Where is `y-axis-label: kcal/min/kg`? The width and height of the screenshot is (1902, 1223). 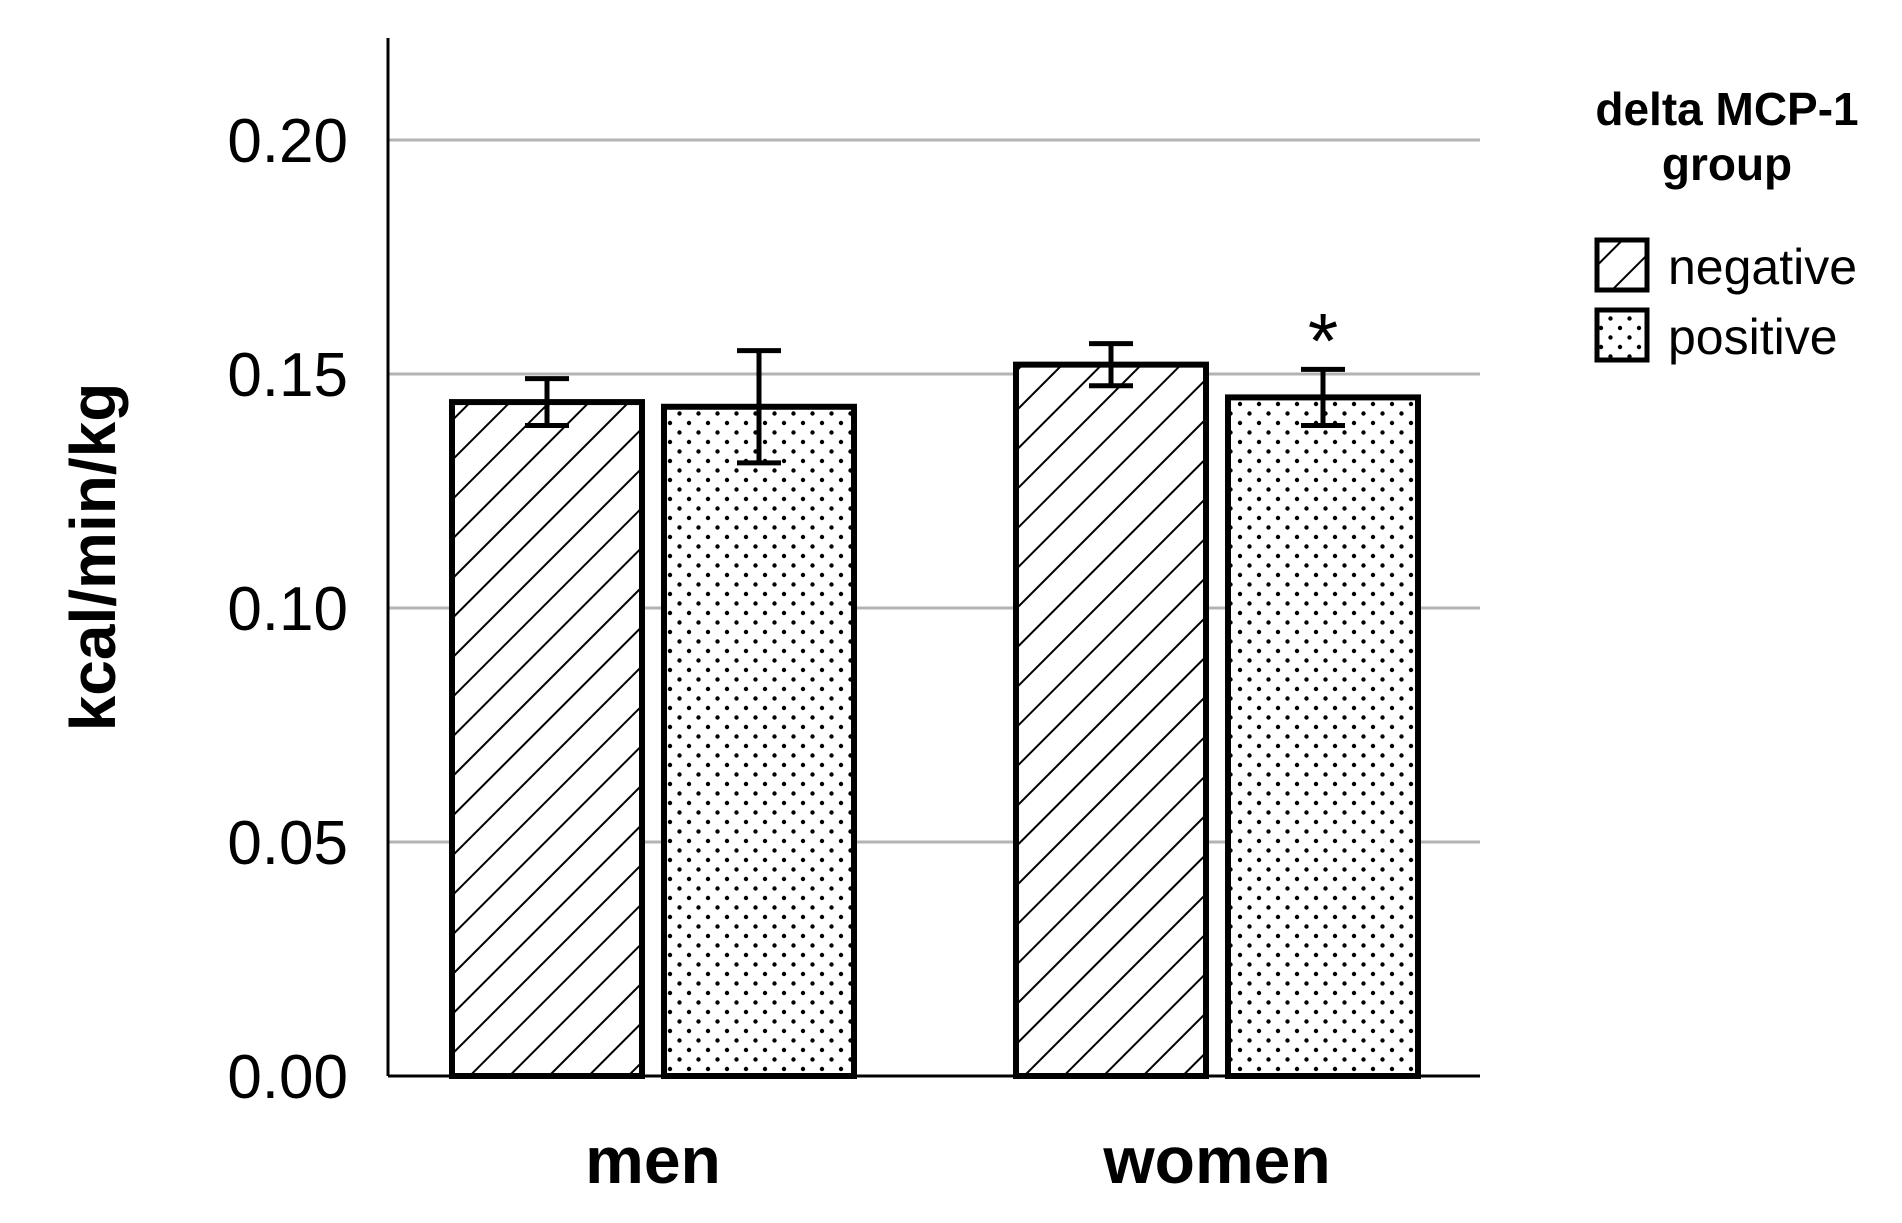 y-axis-label: kcal/min/kg is located at coordinates (93, 557).